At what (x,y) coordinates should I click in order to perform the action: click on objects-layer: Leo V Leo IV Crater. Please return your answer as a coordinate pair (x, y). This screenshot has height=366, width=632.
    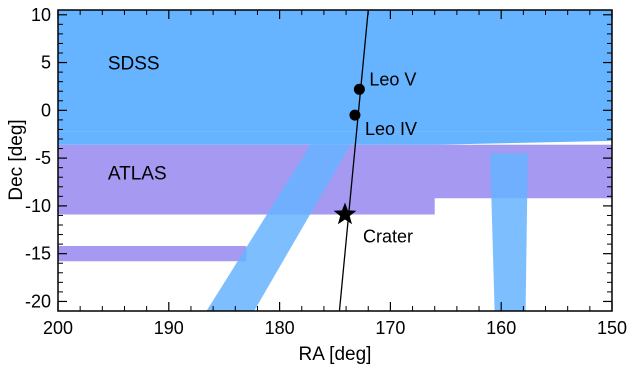
    Looking at the image, I should click on (375, 157).